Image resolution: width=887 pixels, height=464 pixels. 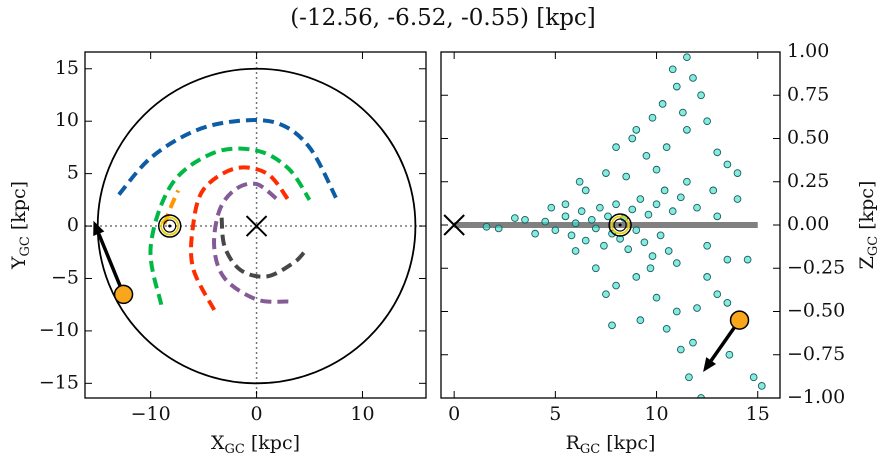 What do you see at coordinates (362, 414) in the screenshot?
I see `x-tick-label: 10` at bounding box center [362, 414].